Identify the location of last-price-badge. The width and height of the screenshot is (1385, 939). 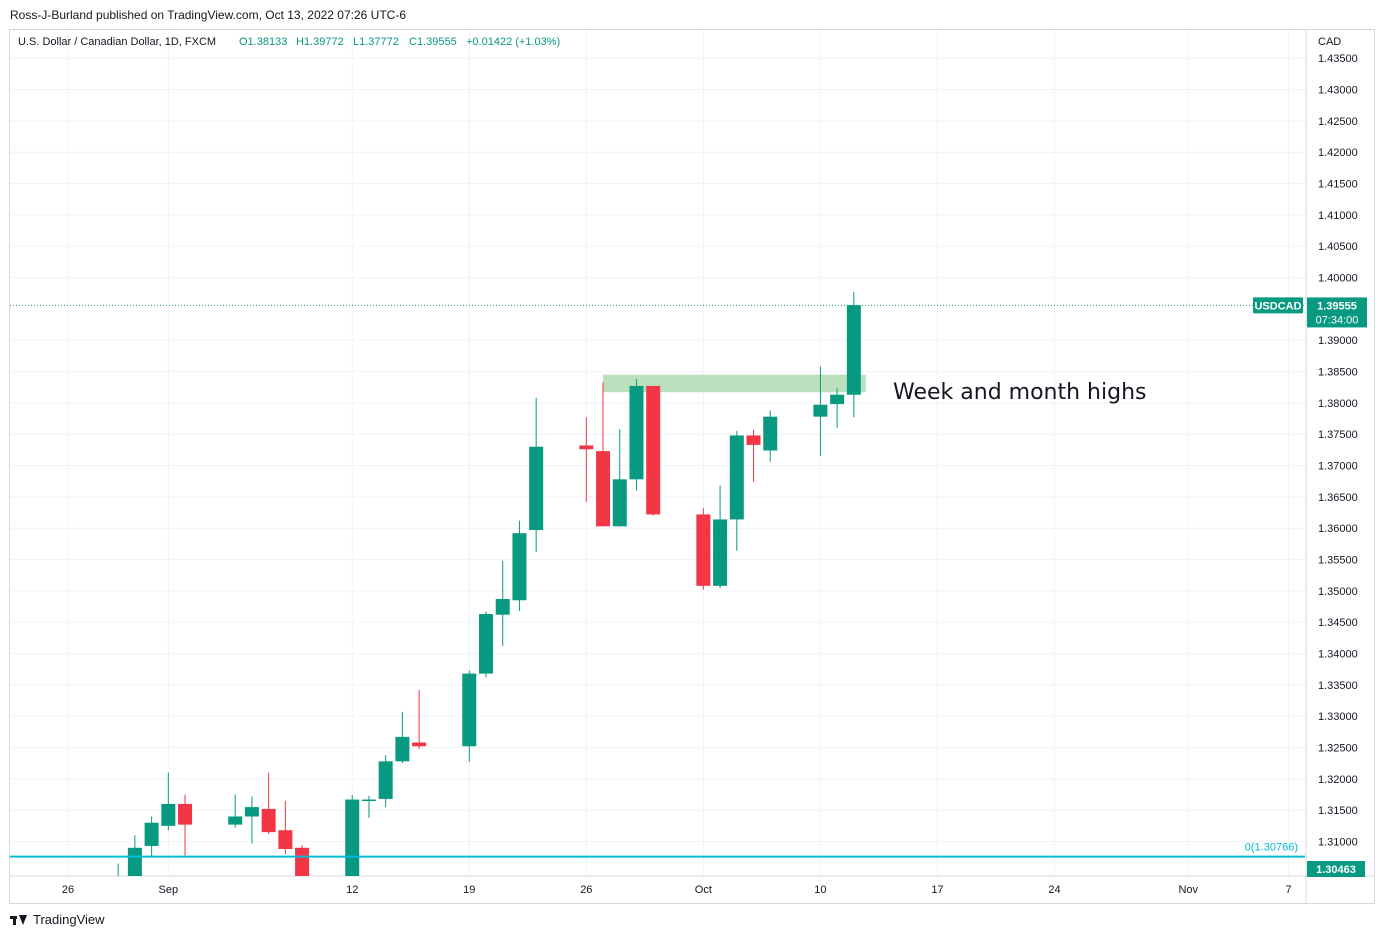
(1337, 312).